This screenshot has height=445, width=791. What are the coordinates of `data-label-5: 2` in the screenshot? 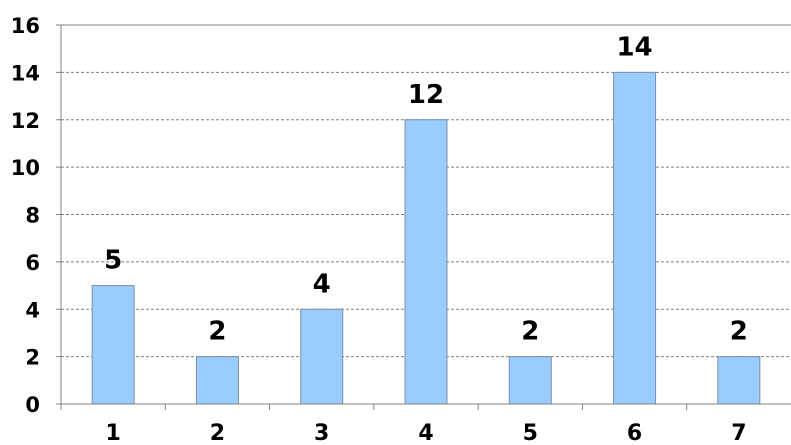 It's located at (530, 332).